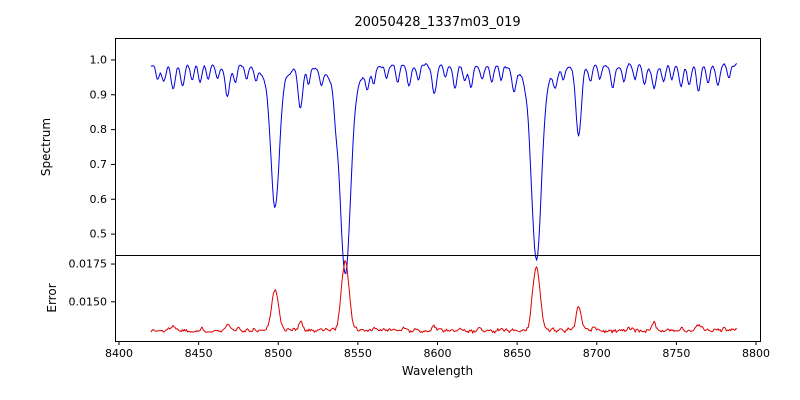 This screenshot has width=800, height=400. I want to click on x-tick-label: 8650, so click(517, 353).